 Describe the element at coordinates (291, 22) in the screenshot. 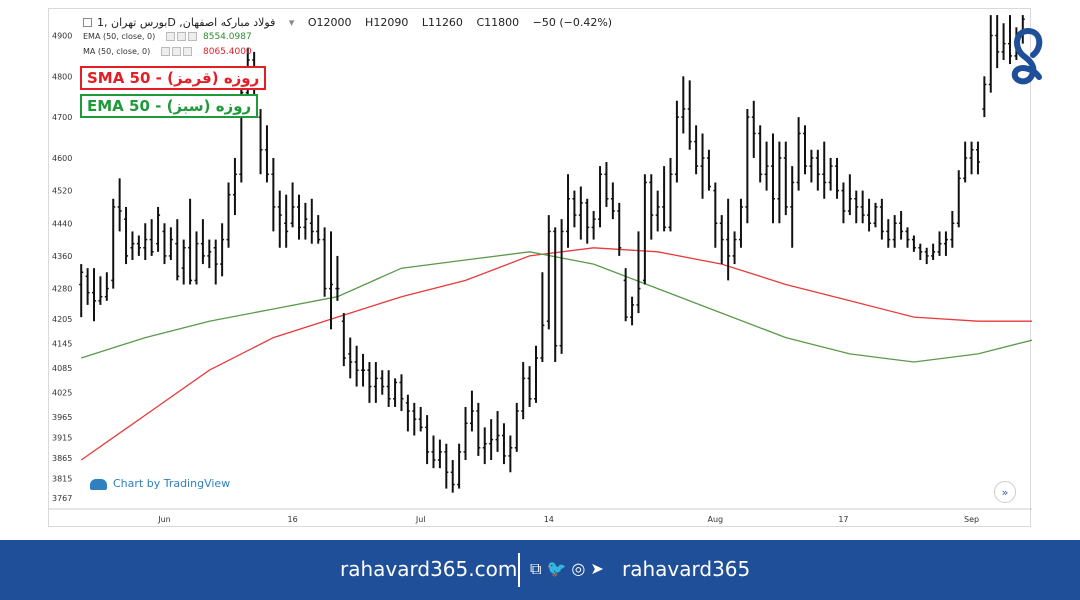

I see `chevron-down-icon: ▾` at that location.